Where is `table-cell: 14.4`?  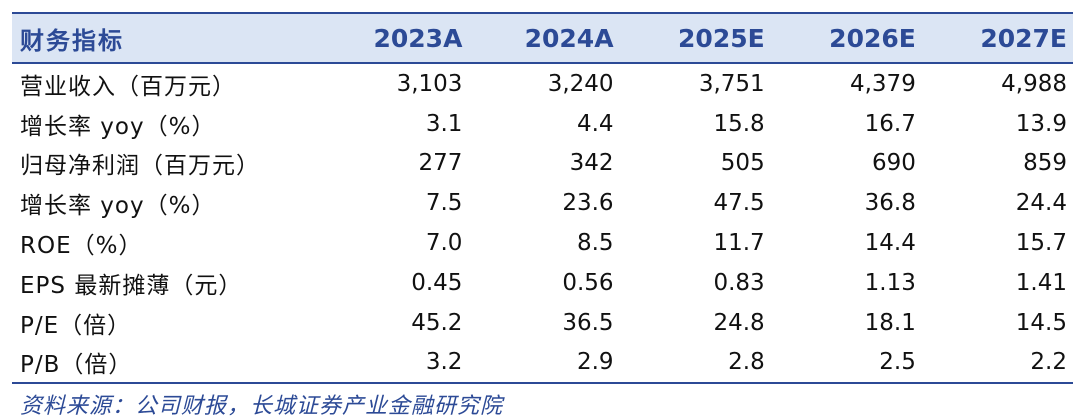
table-cell: 14.4 is located at coordinates (890, 243).